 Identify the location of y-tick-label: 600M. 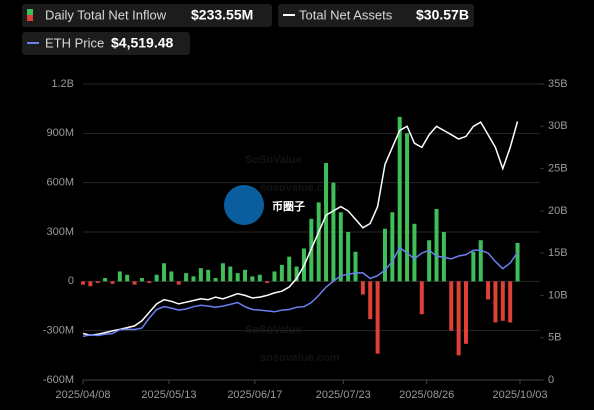
(60, 183).